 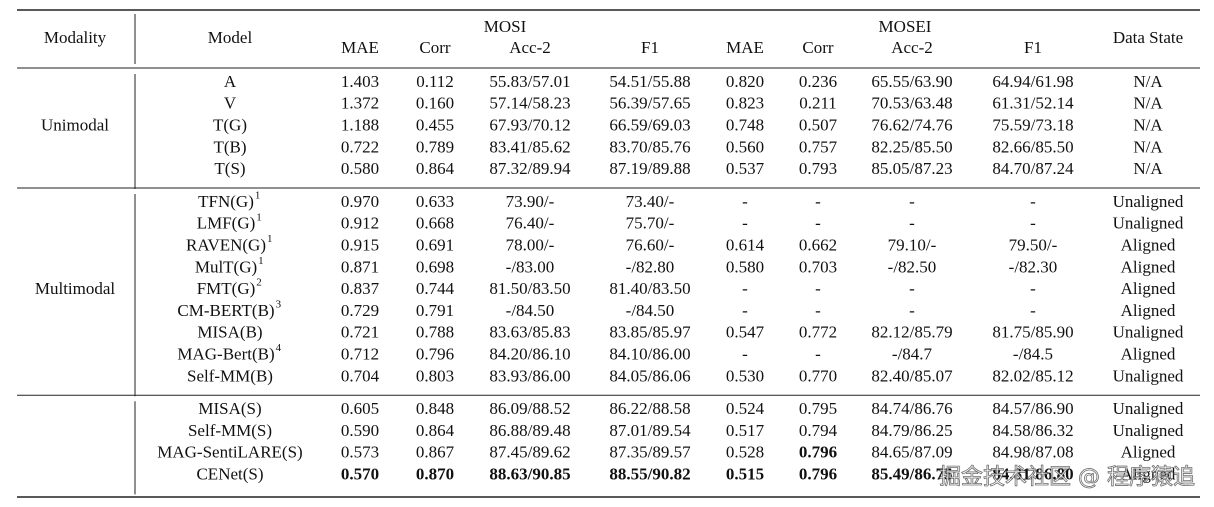 I want to click on cell: 0.867, so click(x=435, y=452).